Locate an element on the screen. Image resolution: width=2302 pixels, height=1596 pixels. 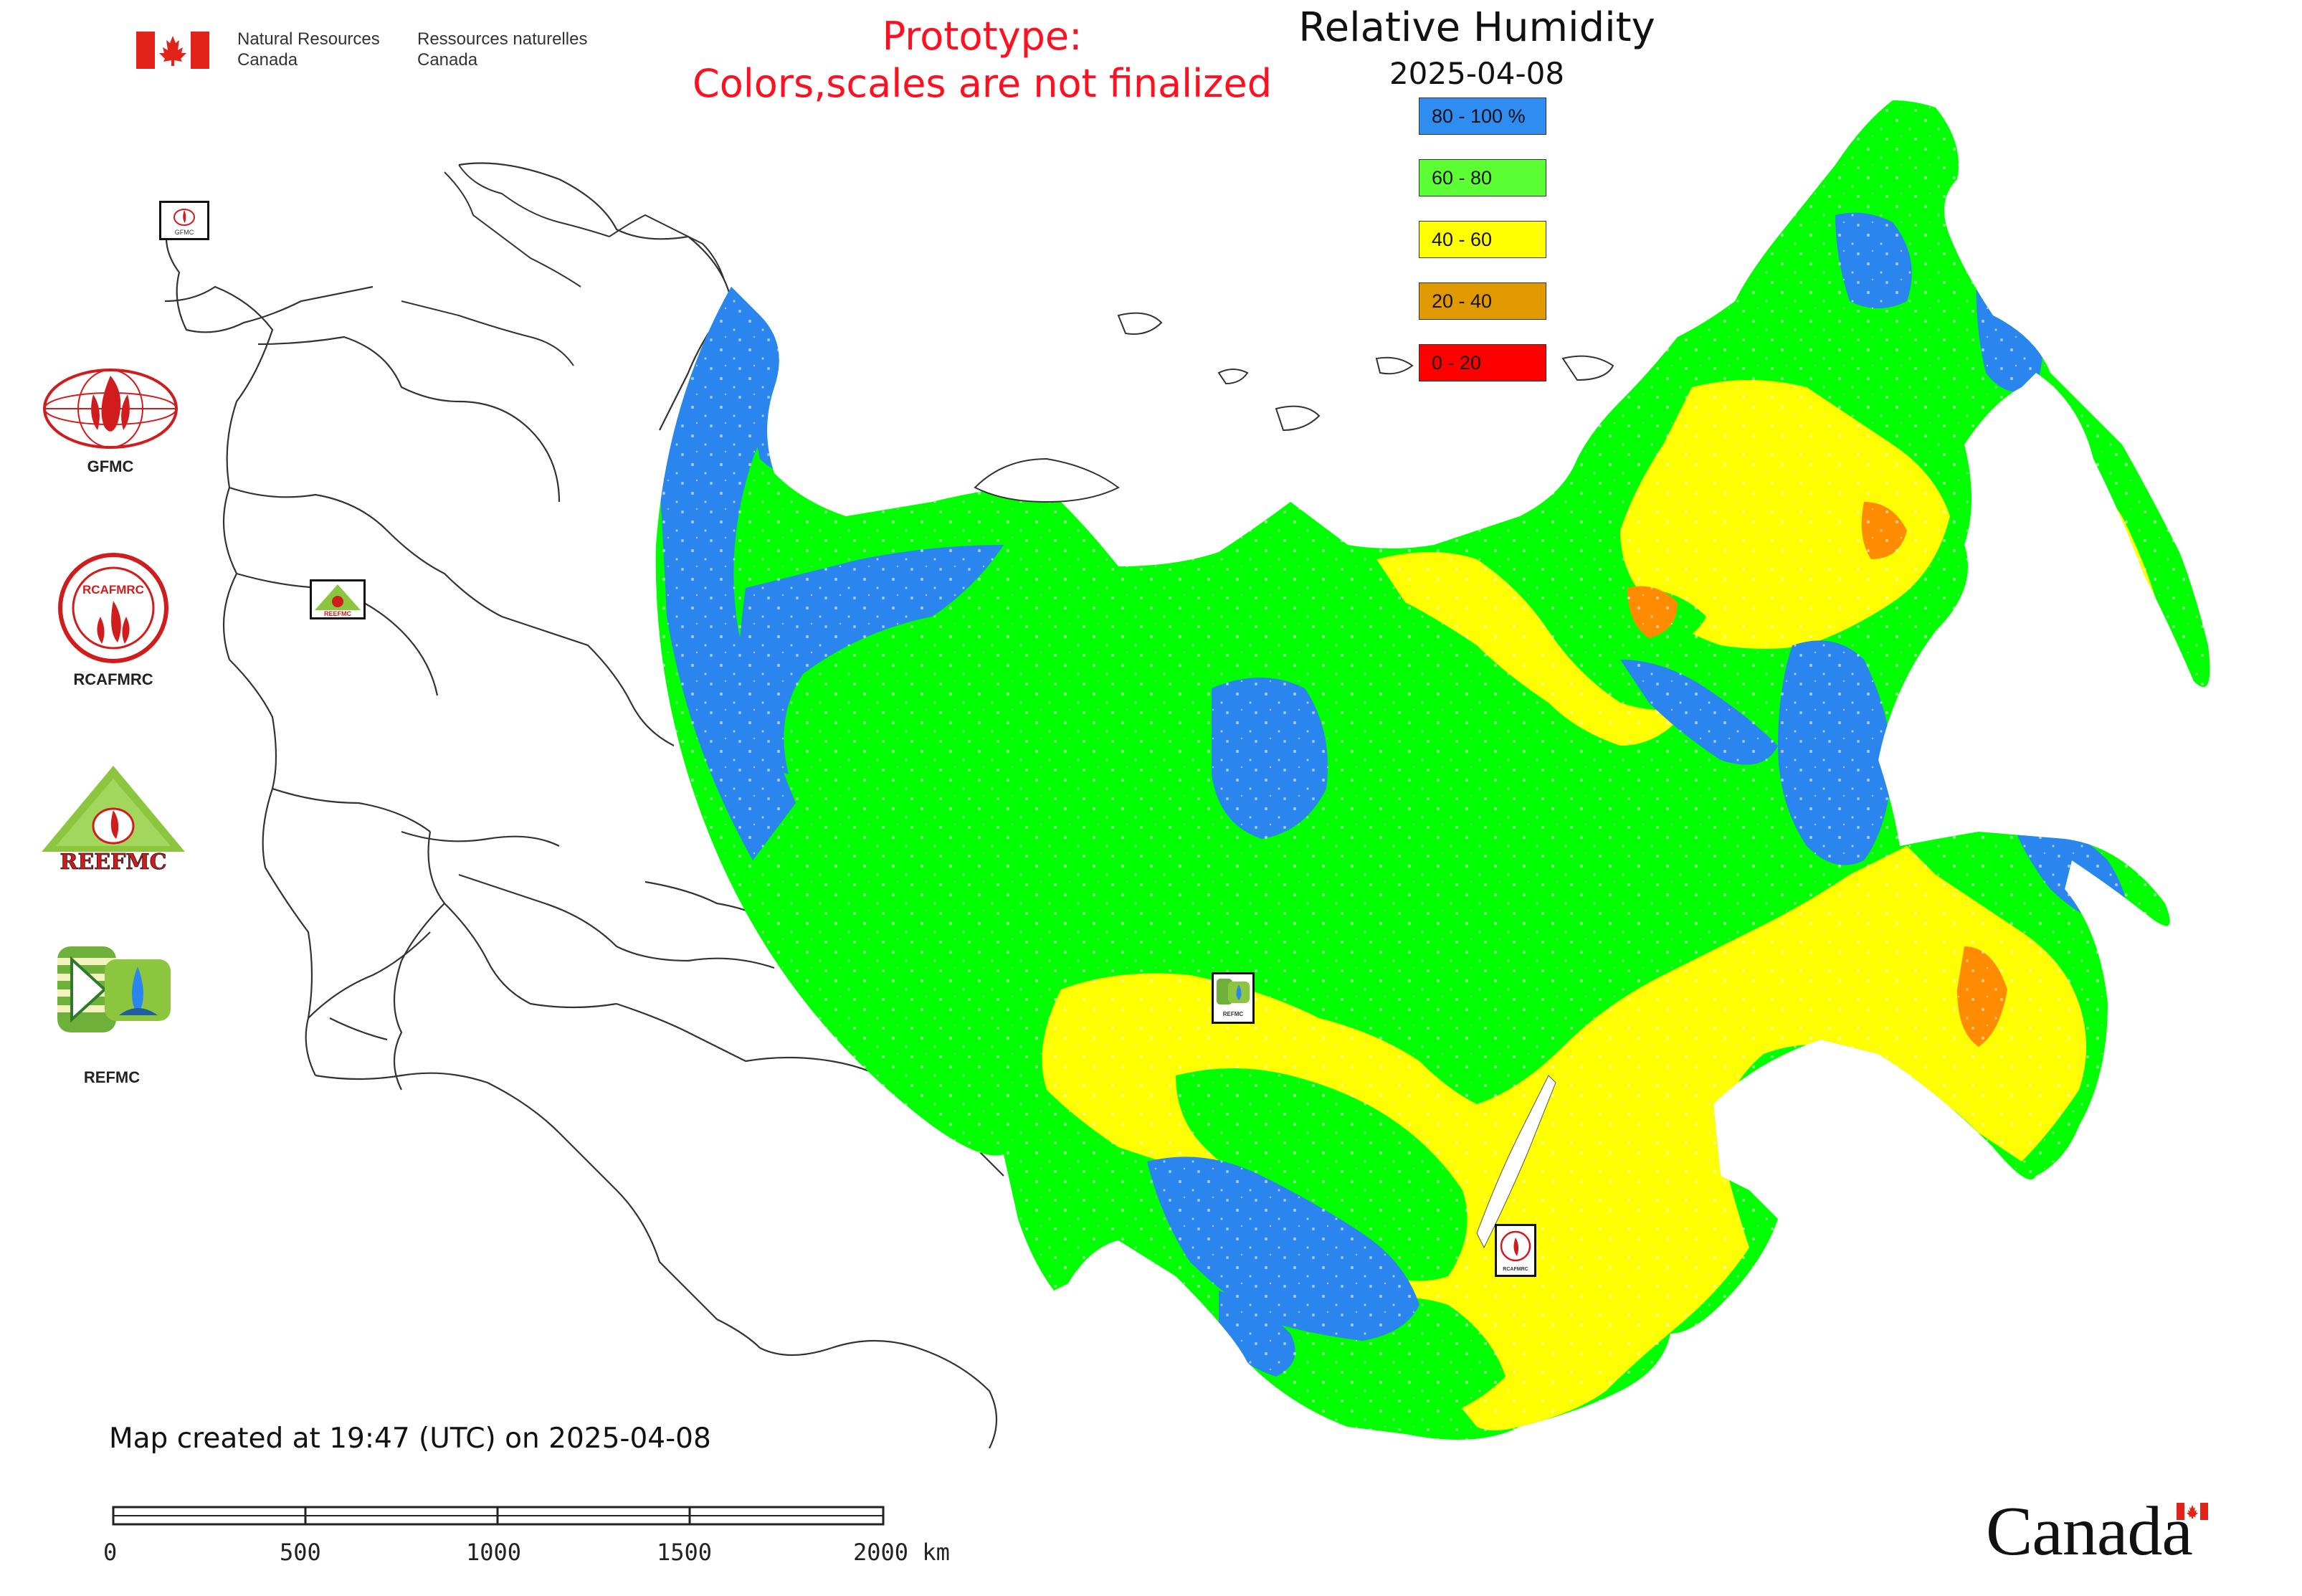
refmc-logo is located at coordinates (114, 989).